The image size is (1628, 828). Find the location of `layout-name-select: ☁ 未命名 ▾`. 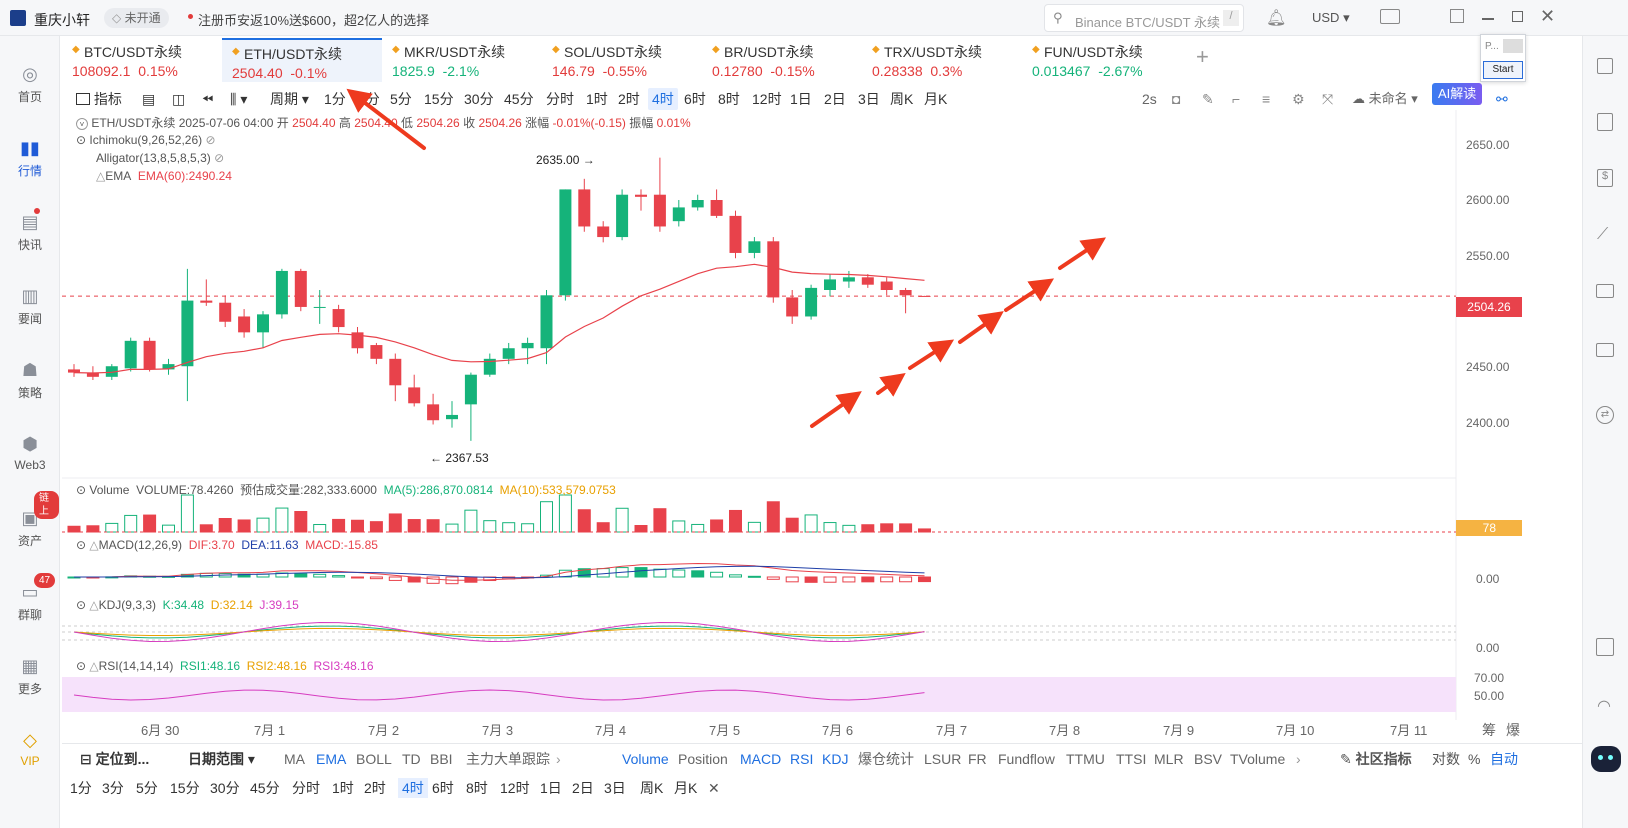

layout-name-select: ☁ 未命名 ▾ is located at coordinates (1385, 98).